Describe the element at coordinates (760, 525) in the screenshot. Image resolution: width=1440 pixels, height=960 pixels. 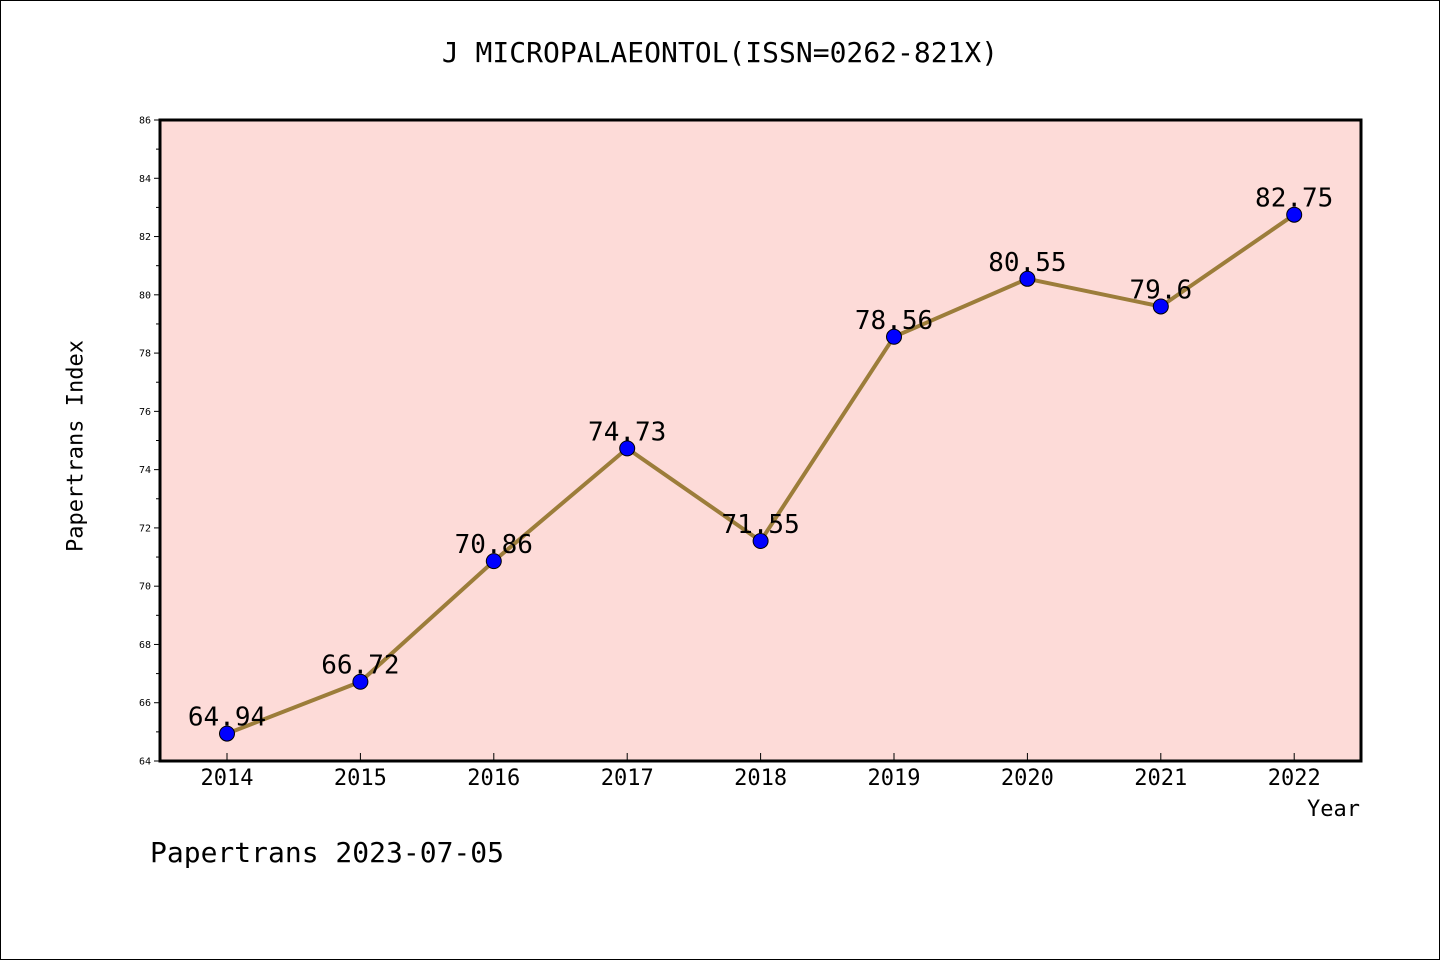
I see `data-label: 71.55` at that location.